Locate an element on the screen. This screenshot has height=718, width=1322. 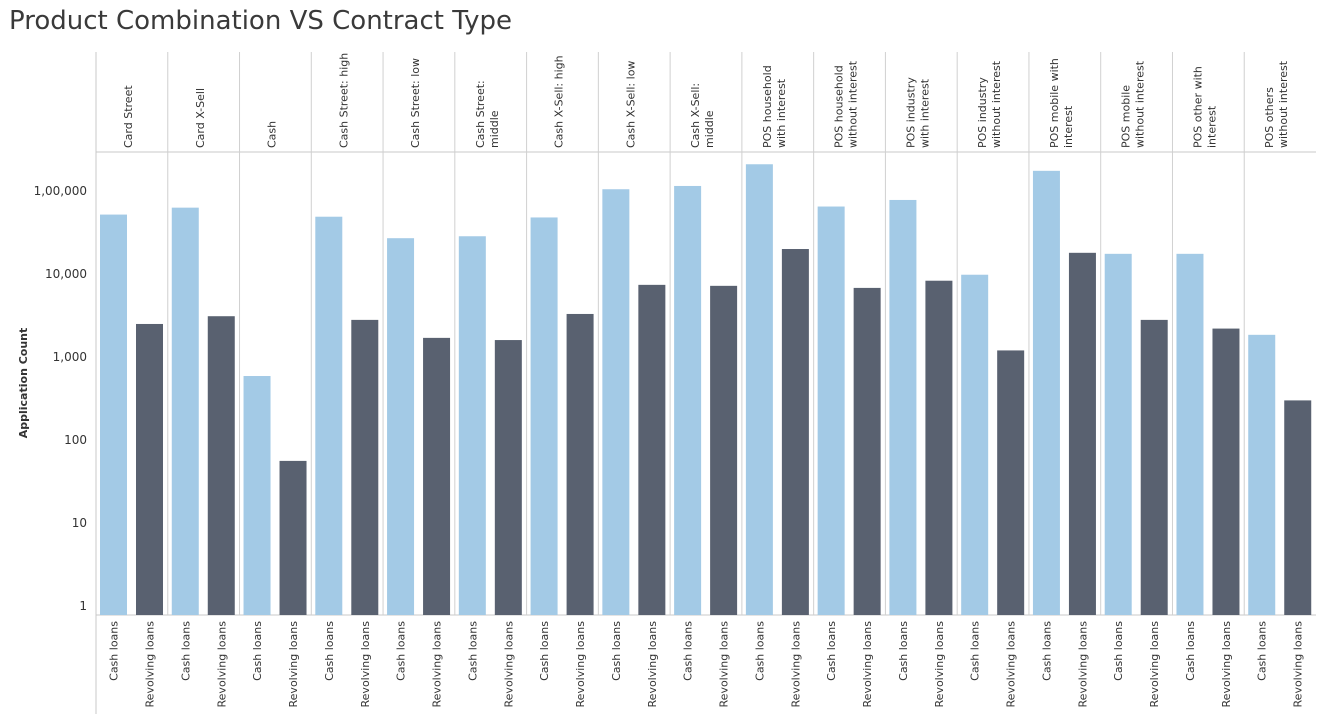
chart-title: Product Combination VS Contract Type is located at coordinates (260, 21).